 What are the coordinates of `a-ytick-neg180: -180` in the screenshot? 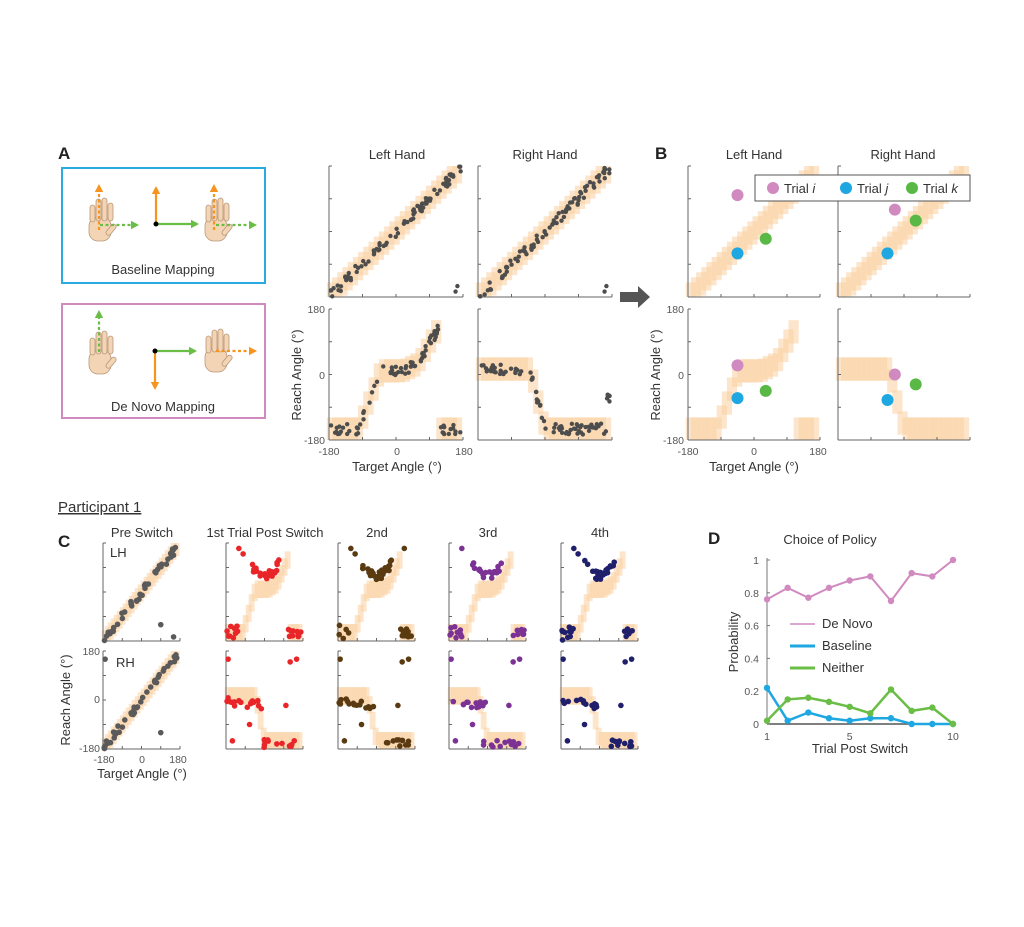 It's located at (314, 441).